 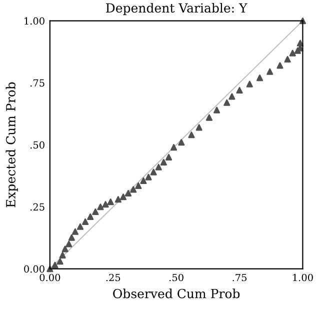 What do you see at coordinates (239, 278) in the screenshot?
I see `x-tick-label: .75` at bounding box center [239, 278].